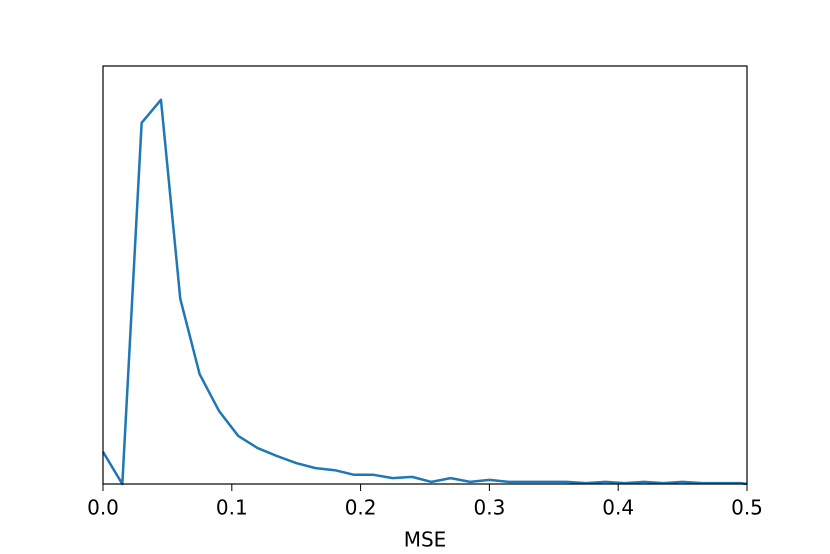 Image resolution: width=830 pixels, height=554 pixels. What do you see at coordinates (425, 540) in the screenshot?
I see `x-axis-label: MSE` at bounding box center [425, 540].